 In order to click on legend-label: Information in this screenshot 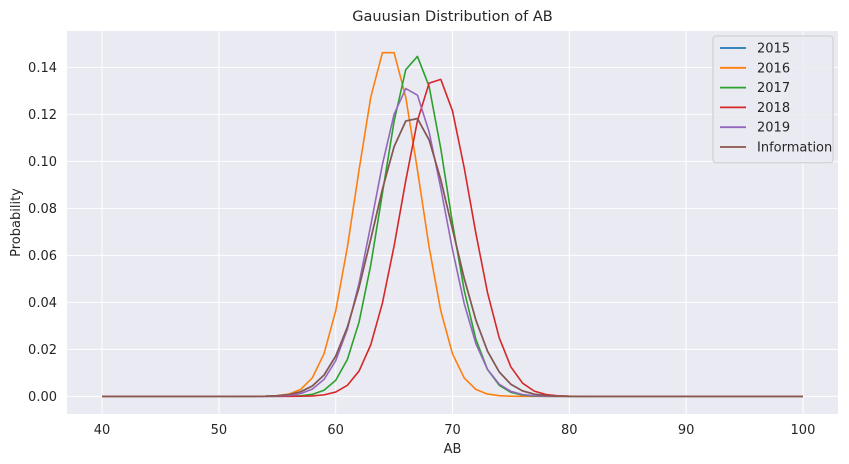, I will do `click(794, 148)`.